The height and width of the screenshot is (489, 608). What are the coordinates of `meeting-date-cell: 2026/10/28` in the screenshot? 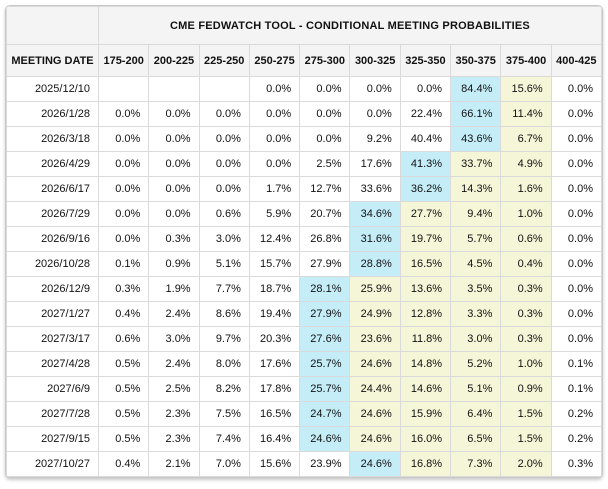 It's located at (52, 264).